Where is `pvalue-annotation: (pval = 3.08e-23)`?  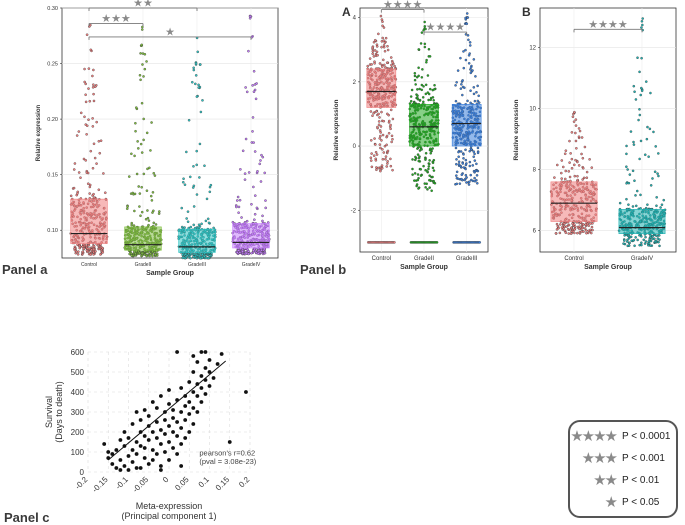 pvalue-annotation: (pval = 3.08e-23) is located at coordinates (227, 461).